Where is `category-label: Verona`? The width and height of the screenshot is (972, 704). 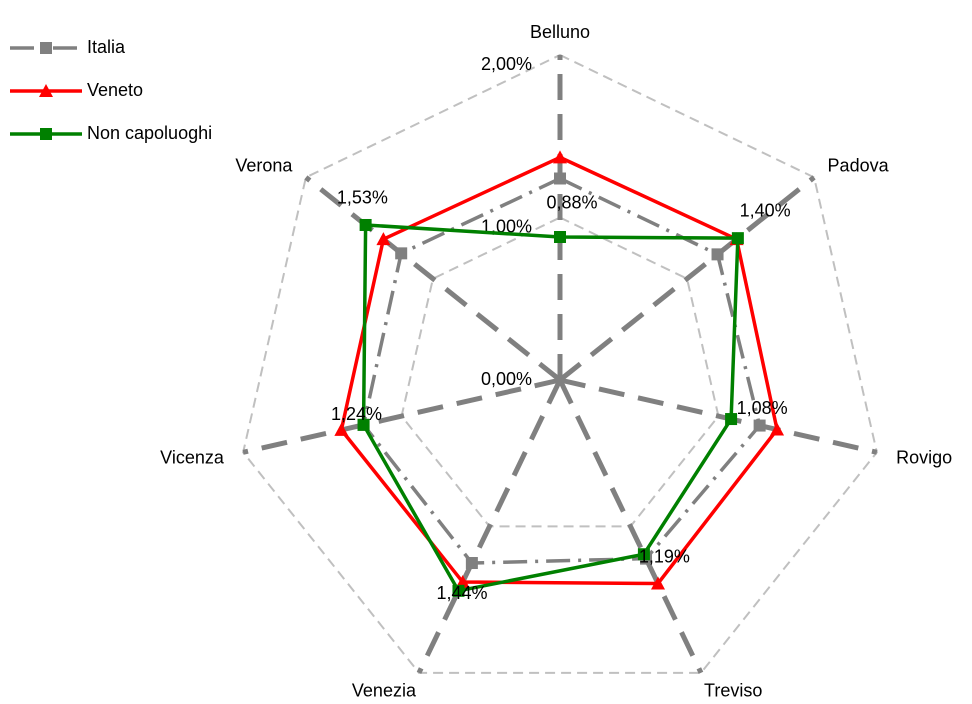 category-label: Verona is located at coordinates (264, 165).